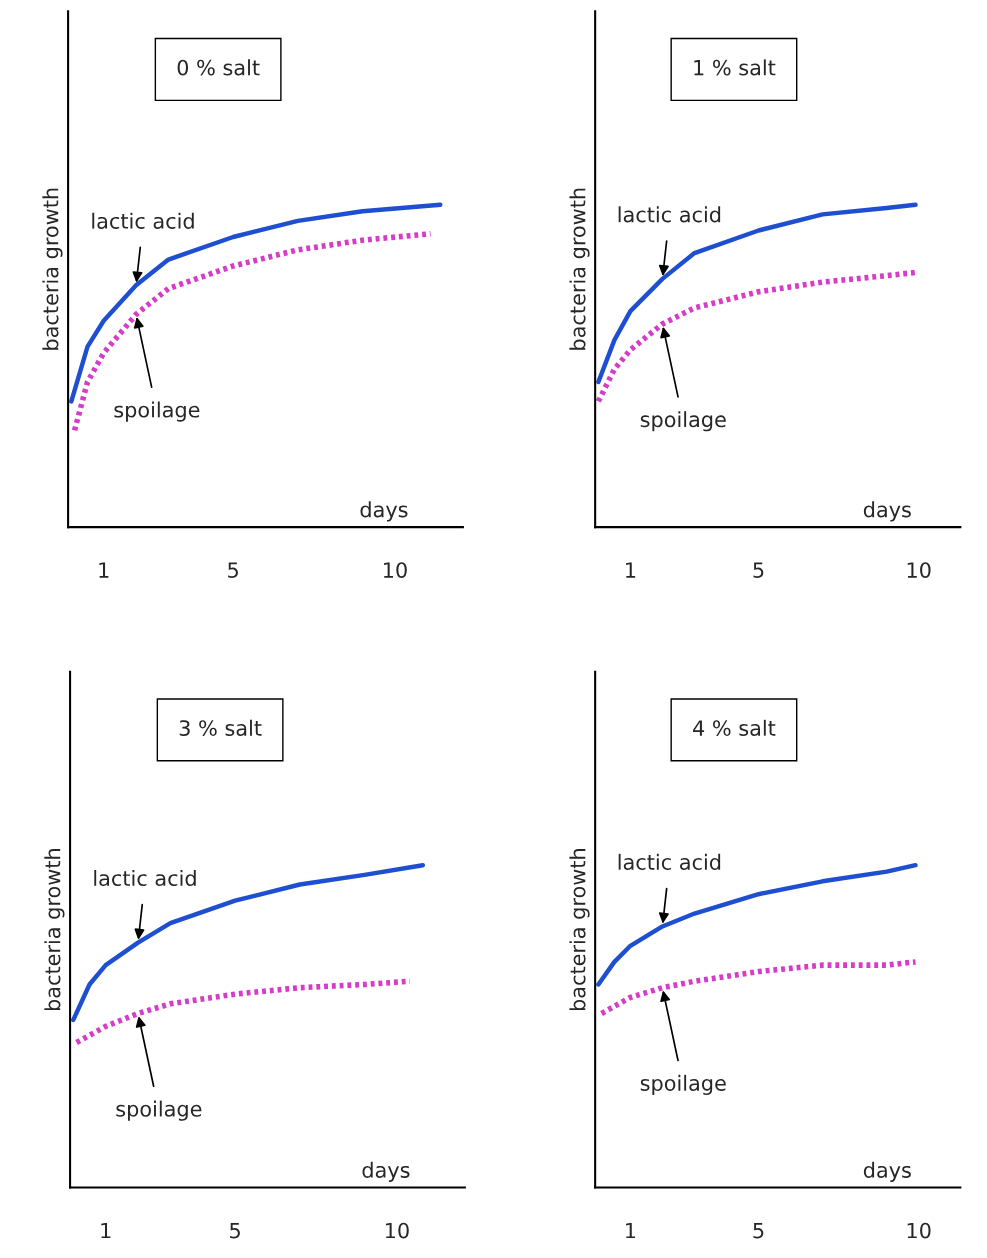 The image size is (987, 1258). I want to click on chart-title: 0 % salt, so click(218, 67).